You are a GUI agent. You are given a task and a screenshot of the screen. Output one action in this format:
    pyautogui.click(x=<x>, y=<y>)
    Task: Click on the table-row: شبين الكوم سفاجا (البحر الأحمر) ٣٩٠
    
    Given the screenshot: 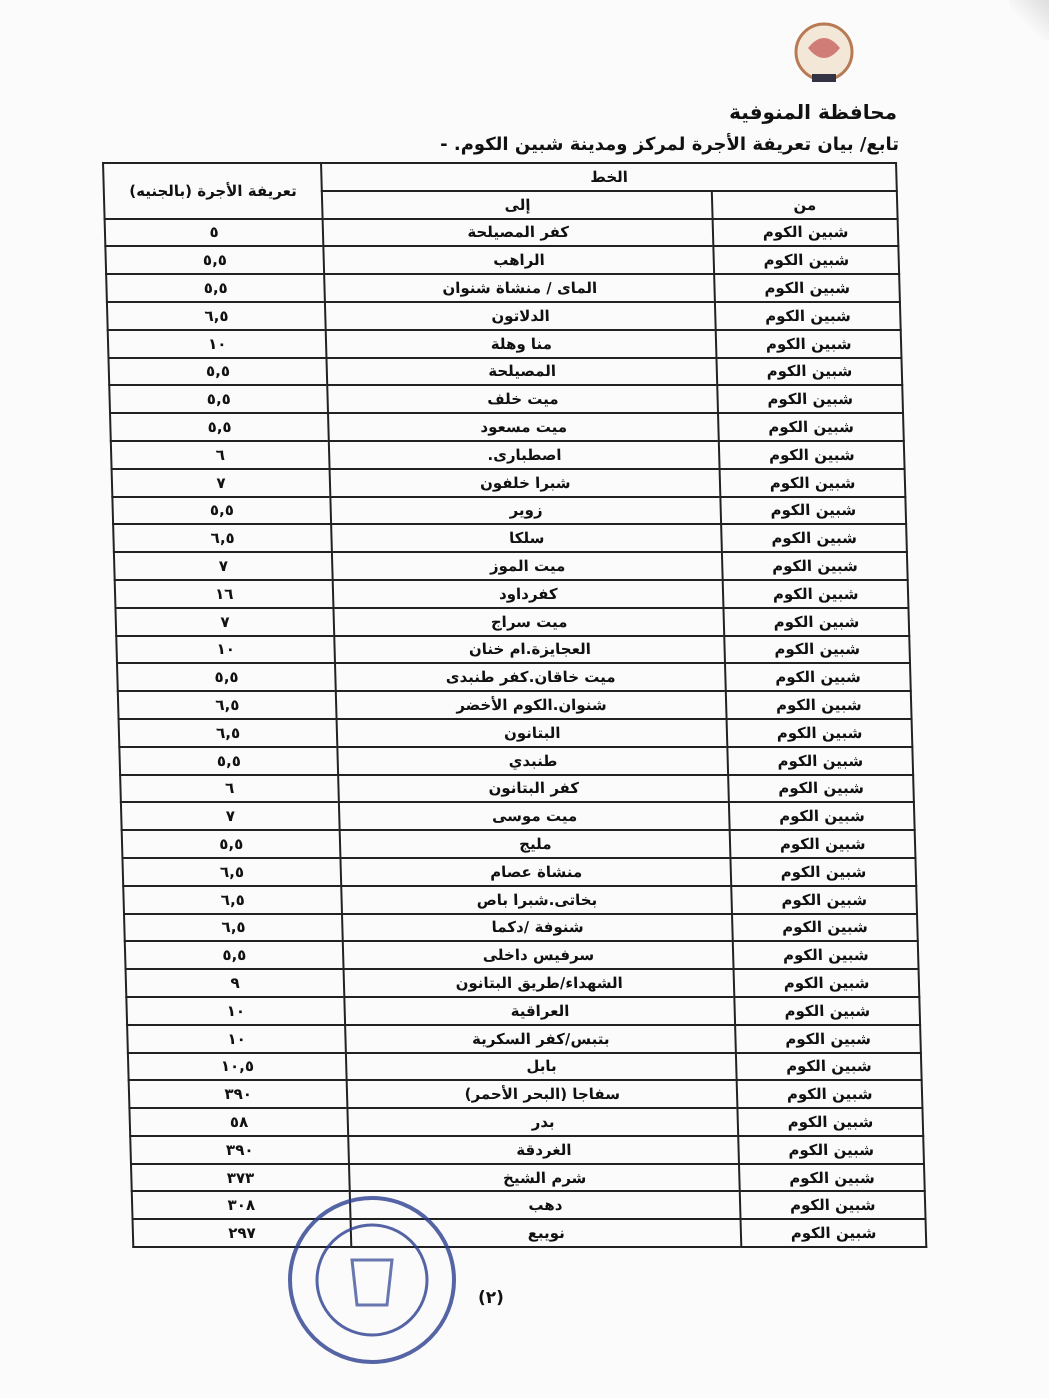 What is the action you would take?
    pyautogui.click(x=525, y=1094)
    